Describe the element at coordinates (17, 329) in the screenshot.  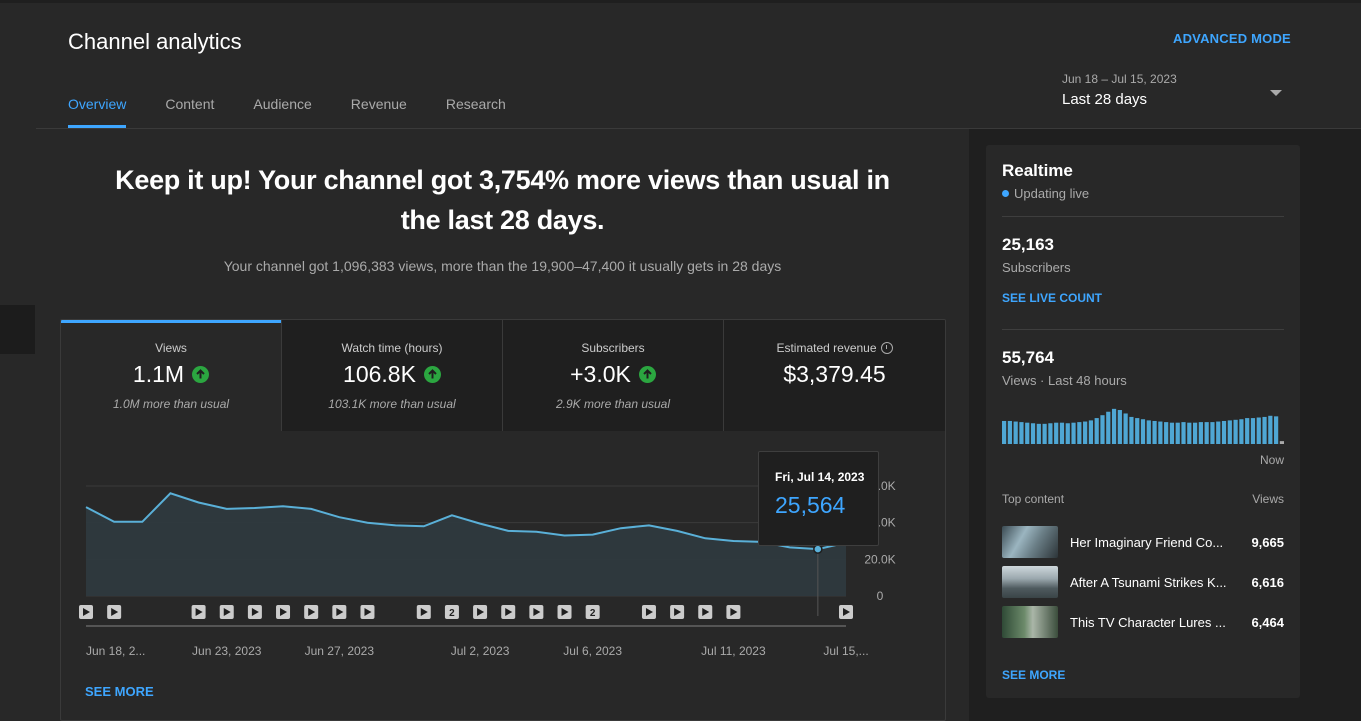
I see `left-panel-stub` at that location.